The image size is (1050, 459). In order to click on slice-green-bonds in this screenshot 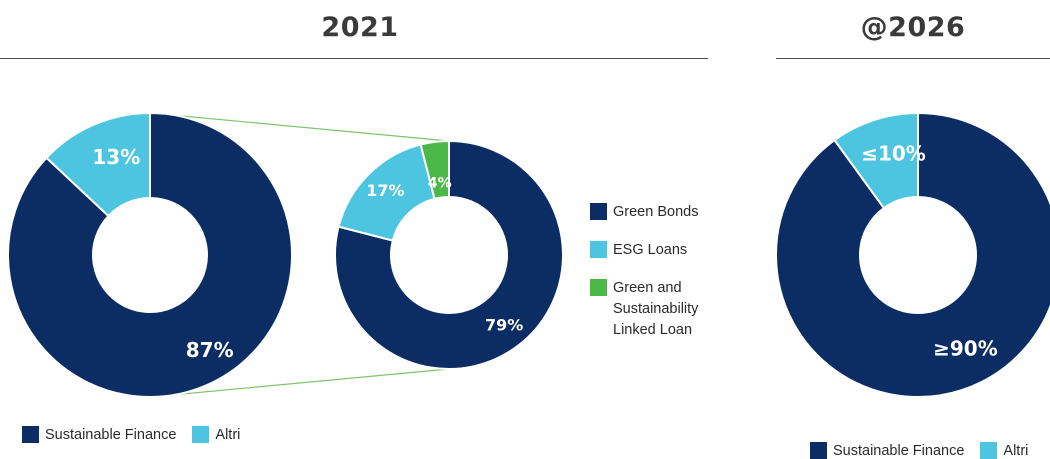, I will do `click(449, 254)`.